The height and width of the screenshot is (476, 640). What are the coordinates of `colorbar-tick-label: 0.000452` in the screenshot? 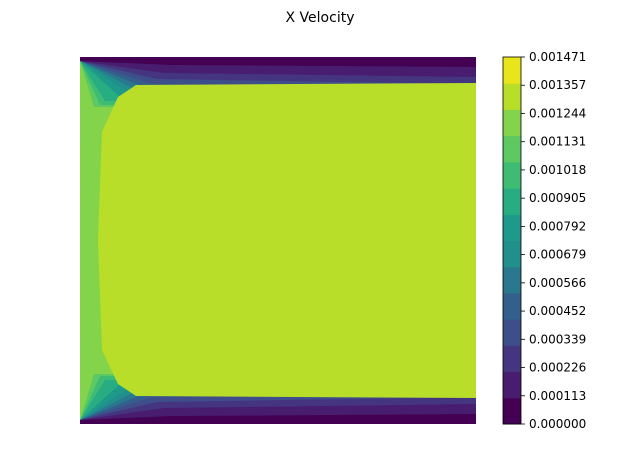 It's located at (557, 311).